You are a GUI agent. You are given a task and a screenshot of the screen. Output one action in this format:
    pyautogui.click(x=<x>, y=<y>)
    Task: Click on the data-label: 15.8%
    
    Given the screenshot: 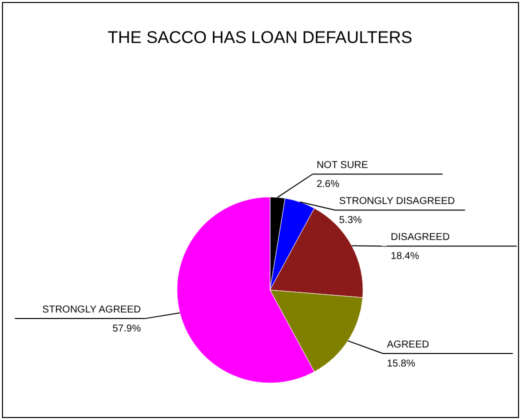 What is the action you would take?
    pyautogui.click(x=401, y=364)
    